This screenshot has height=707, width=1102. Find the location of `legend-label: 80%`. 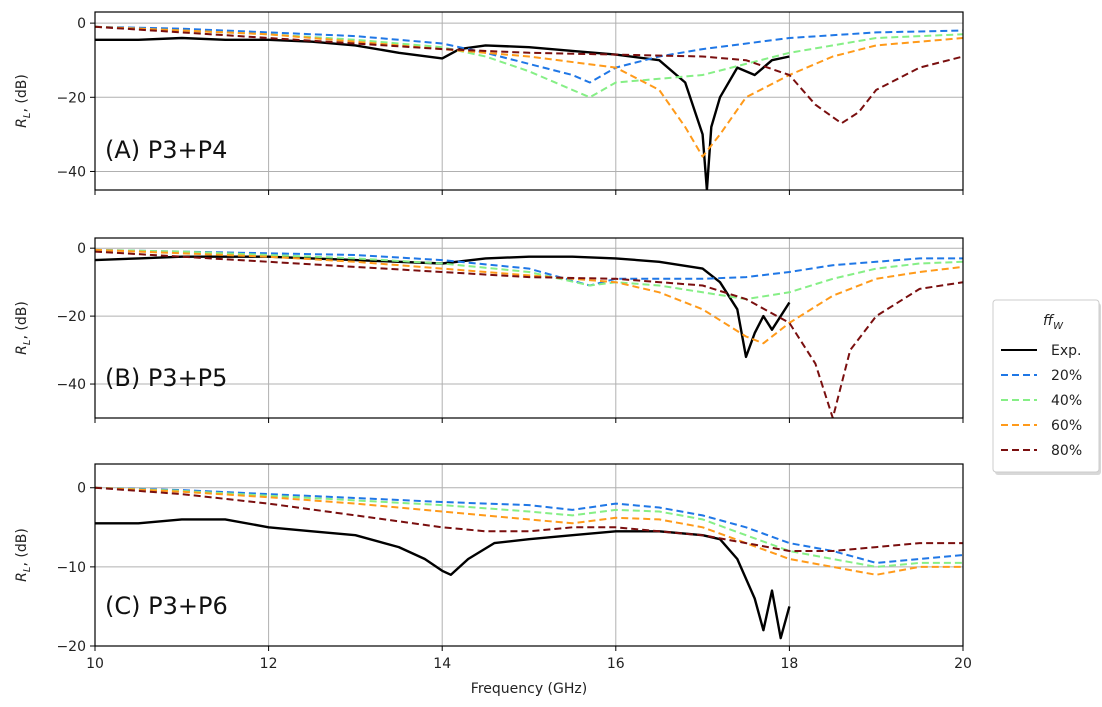

legend-label: 80% is located at coordinates (1066, 451).